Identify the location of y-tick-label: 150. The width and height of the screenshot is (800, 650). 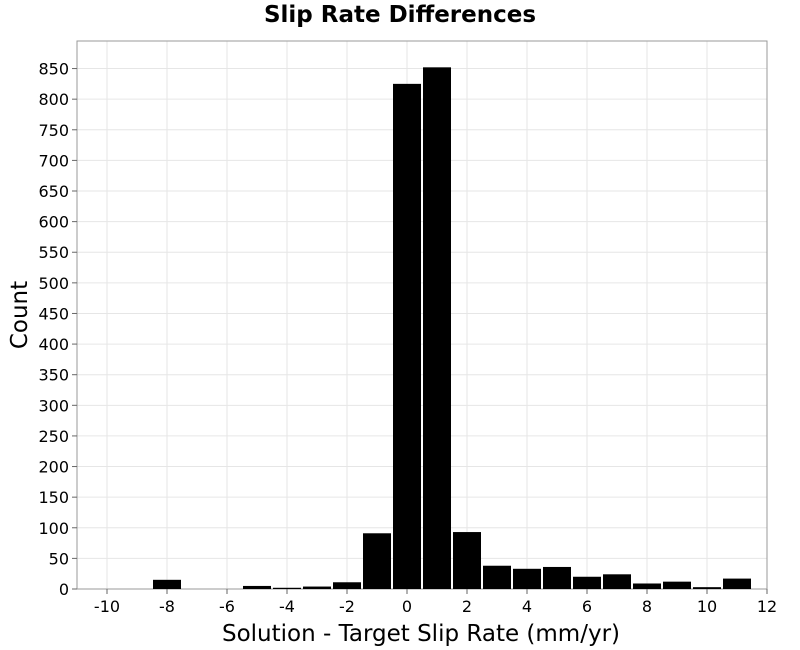
(53, 497).